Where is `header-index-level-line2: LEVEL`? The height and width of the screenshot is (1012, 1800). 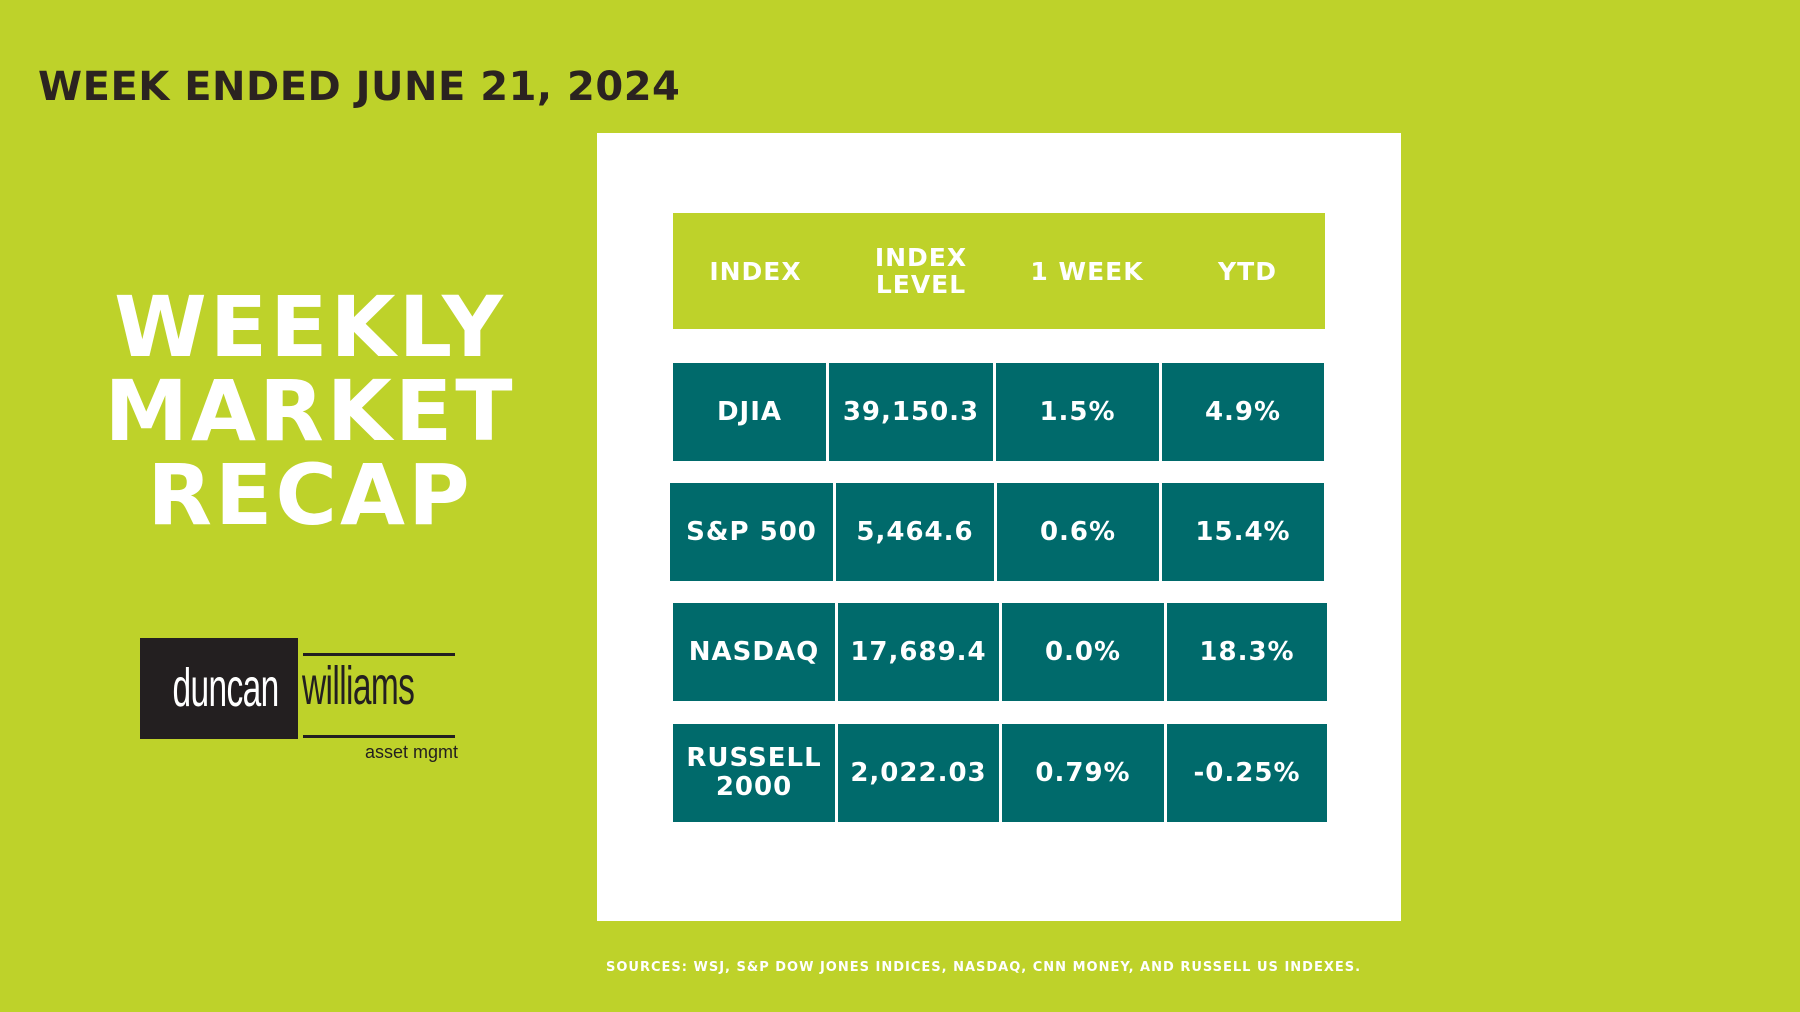
header-index-level-line2: LEVEL is located at coordinates (921, 284).